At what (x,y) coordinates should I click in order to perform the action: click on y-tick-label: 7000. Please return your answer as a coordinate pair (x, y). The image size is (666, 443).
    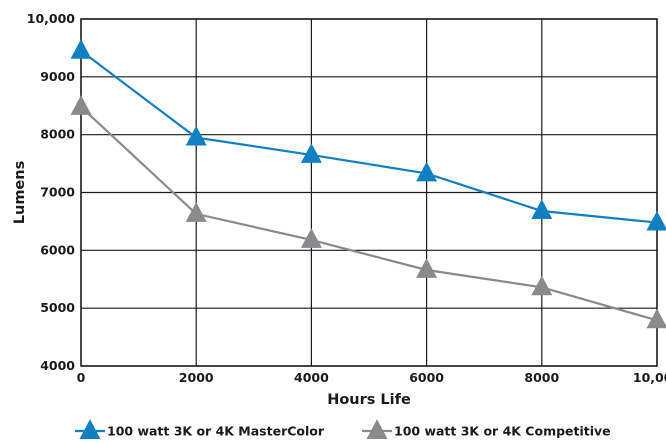
    Looking at the image, I should click on (57, 192).